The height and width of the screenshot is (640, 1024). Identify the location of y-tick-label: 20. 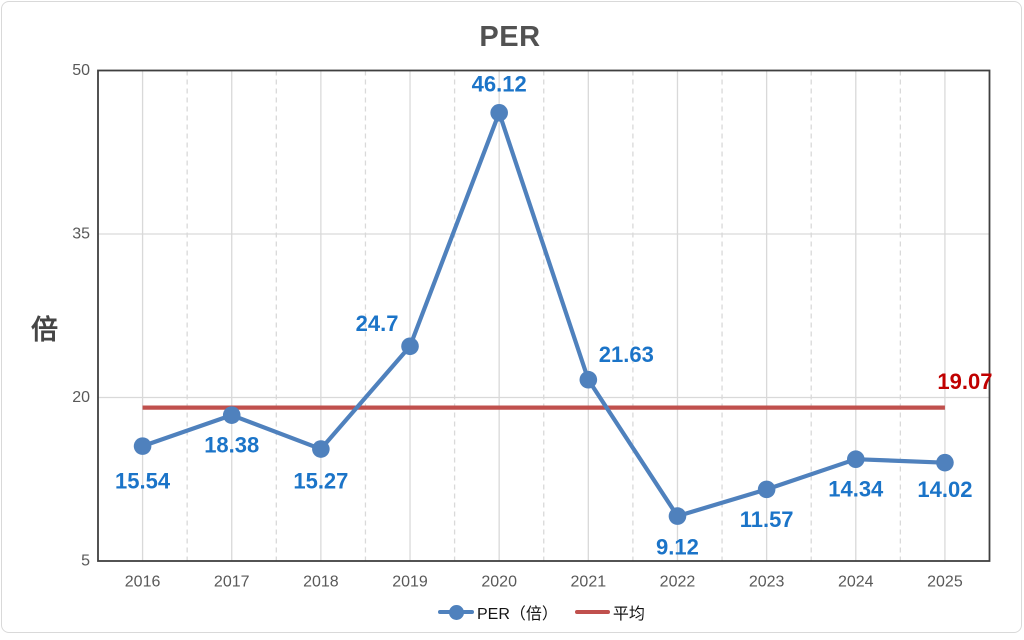
(81, 397).